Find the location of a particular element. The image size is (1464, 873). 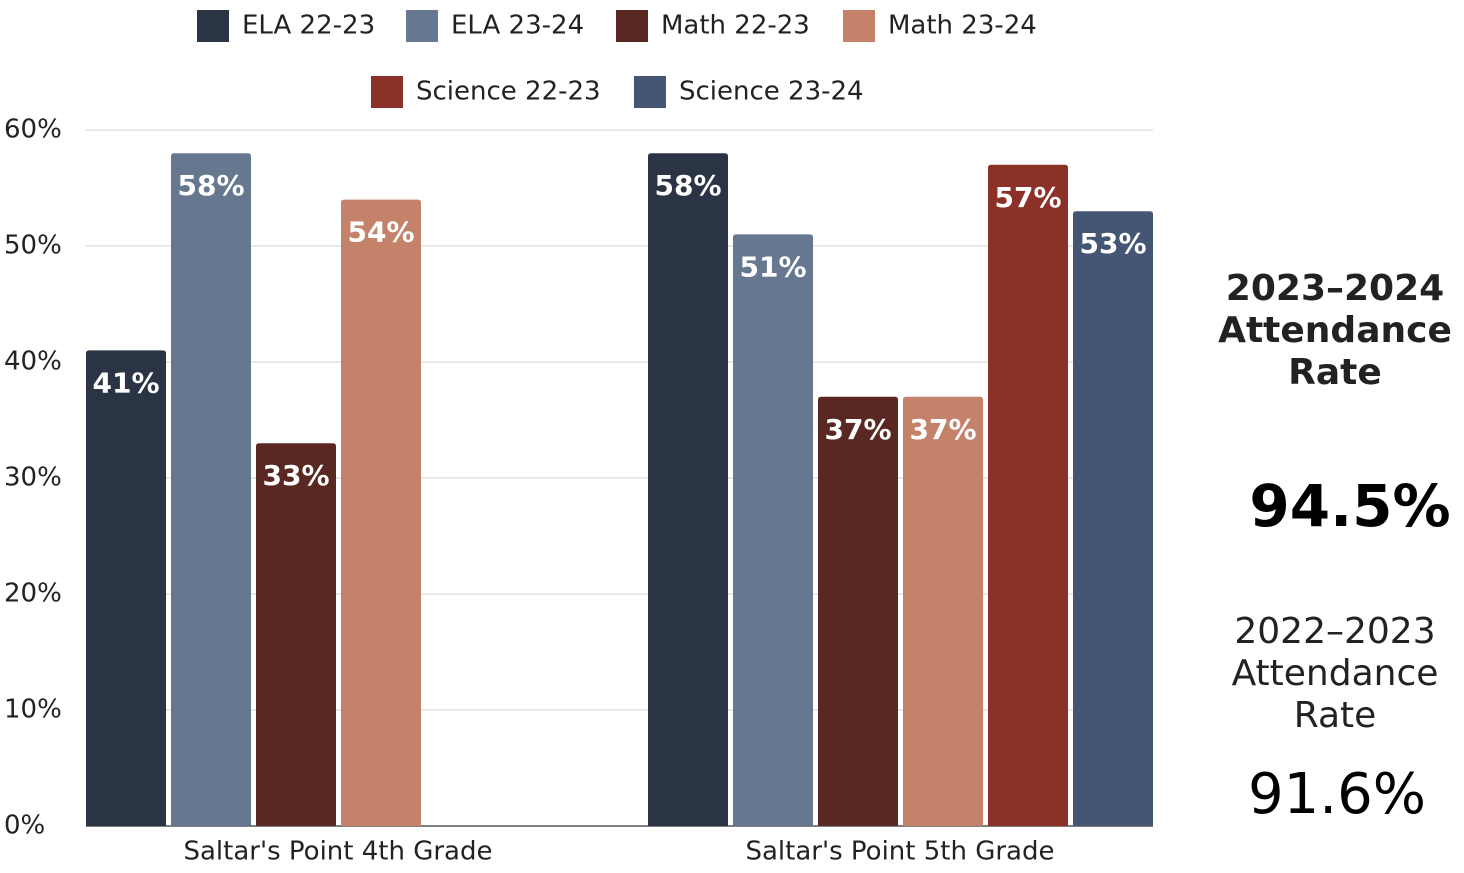

y-tick-label: 50% is located at coordinates (33, 246).